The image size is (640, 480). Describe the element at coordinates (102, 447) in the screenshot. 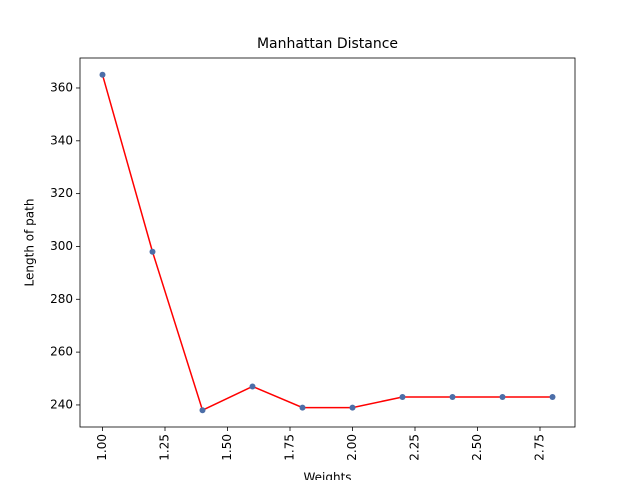

I see `x-tick-label: 1.00` at that location.